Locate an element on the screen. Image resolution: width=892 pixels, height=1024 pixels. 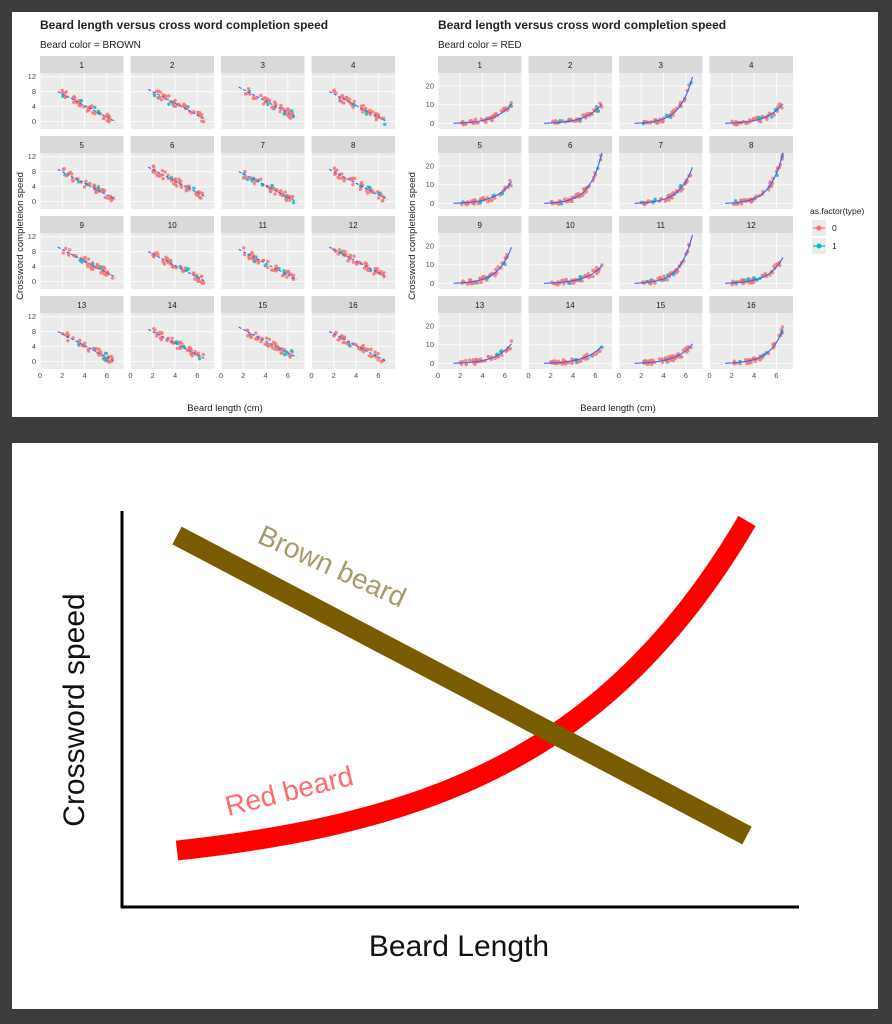
brown-facet-label: 10 is located at coordinates (172, 225).